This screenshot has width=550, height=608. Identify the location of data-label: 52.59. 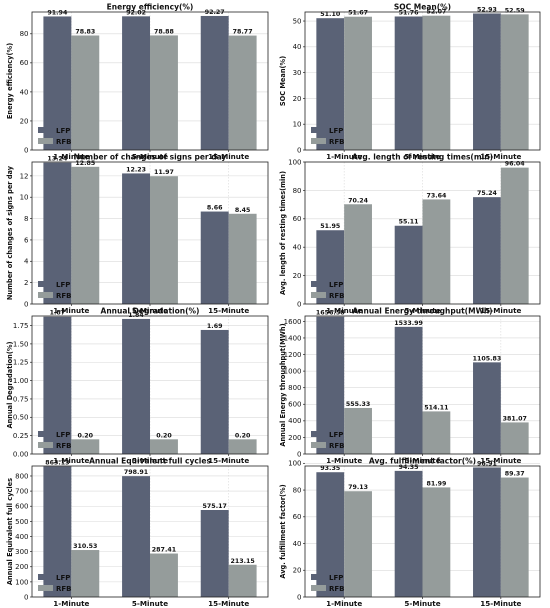
(515, 10).